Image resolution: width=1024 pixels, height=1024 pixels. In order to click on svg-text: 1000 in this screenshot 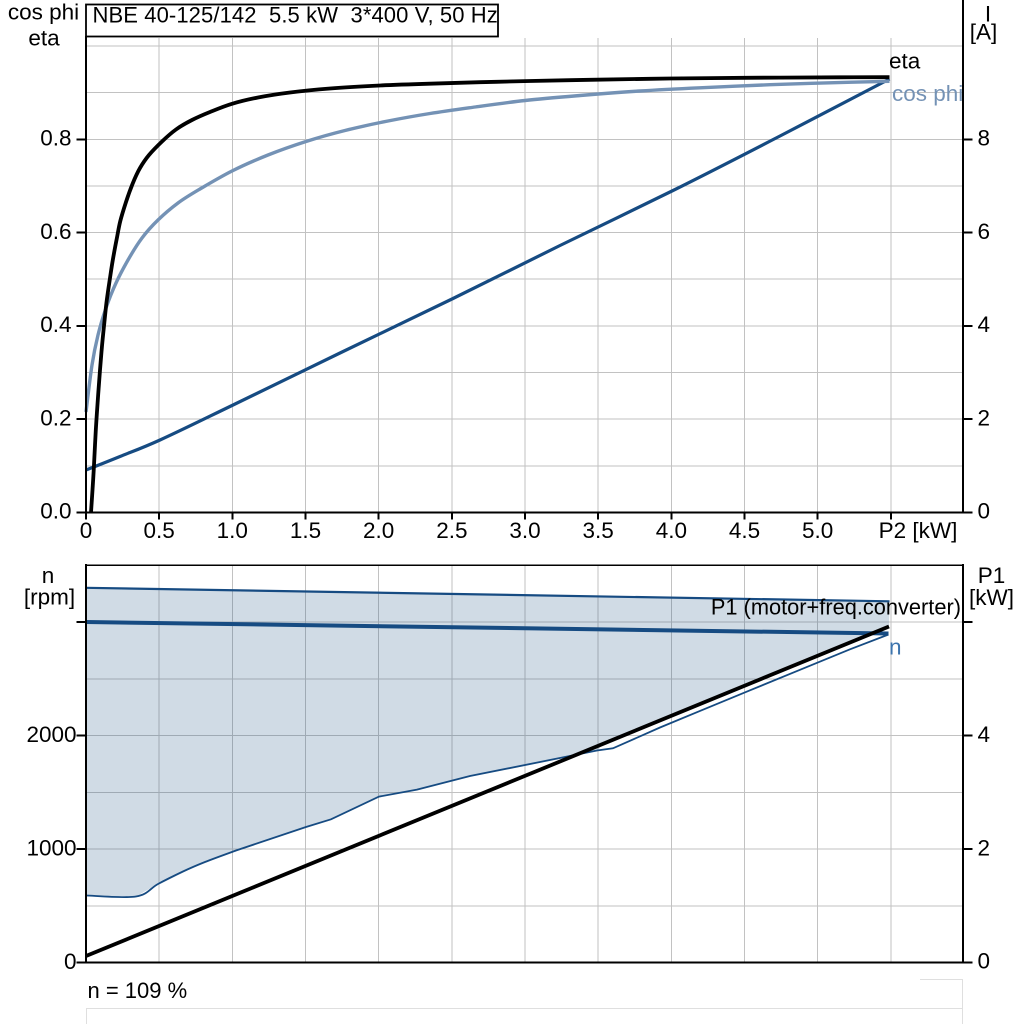, I will do `click(51, 848)`.